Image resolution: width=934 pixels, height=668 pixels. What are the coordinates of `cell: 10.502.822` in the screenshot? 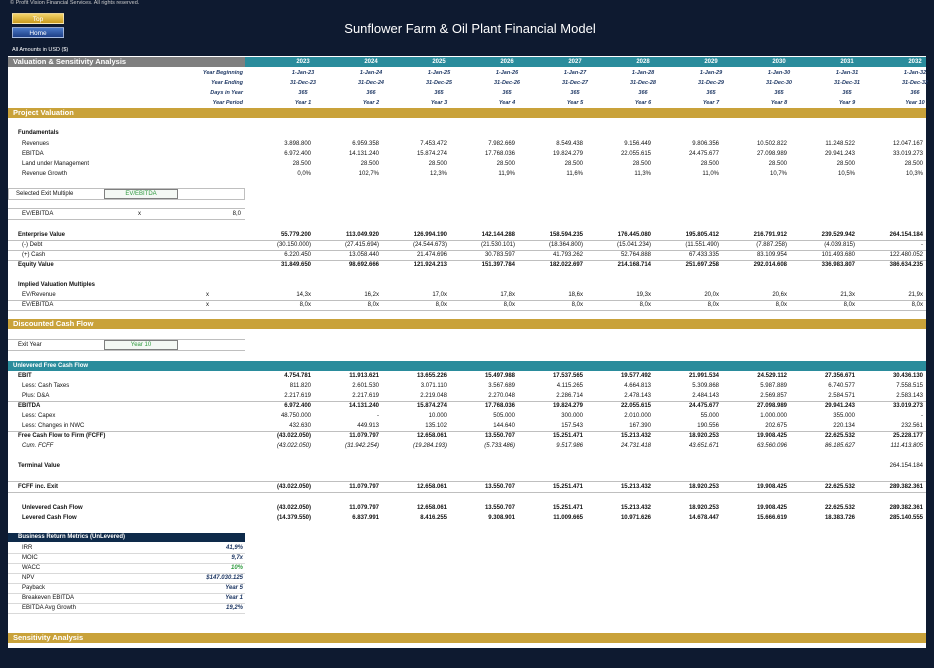 It's located at (771, 144).